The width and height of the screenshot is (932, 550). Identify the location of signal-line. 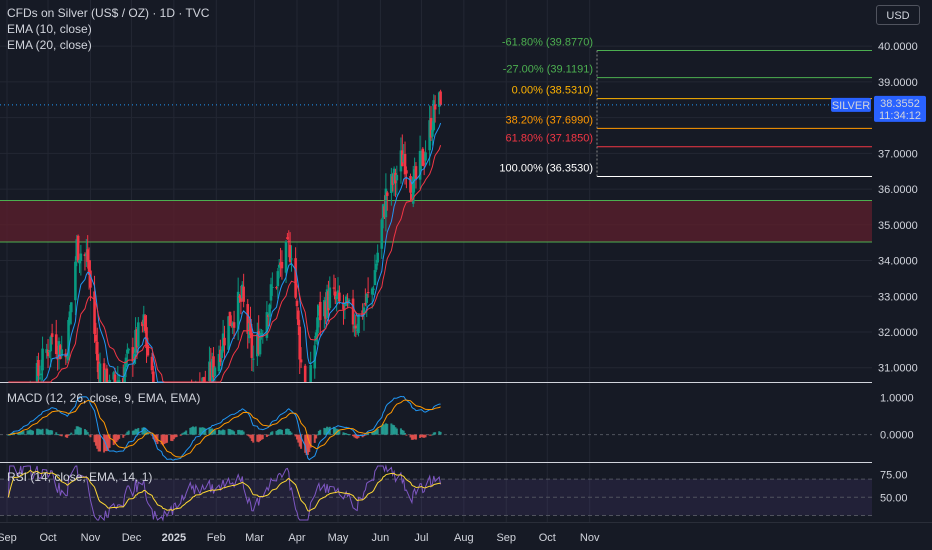
(224, 428).